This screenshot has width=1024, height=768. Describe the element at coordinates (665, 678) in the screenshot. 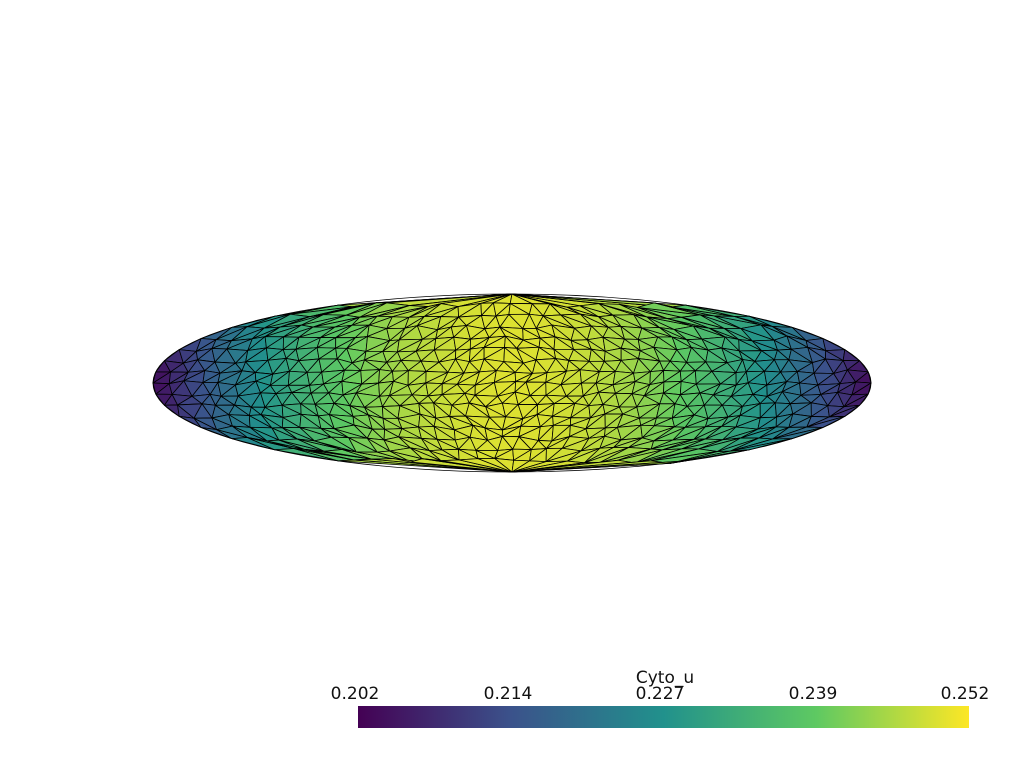

I see `scalar-bar-title: Cyto_u` at that location.